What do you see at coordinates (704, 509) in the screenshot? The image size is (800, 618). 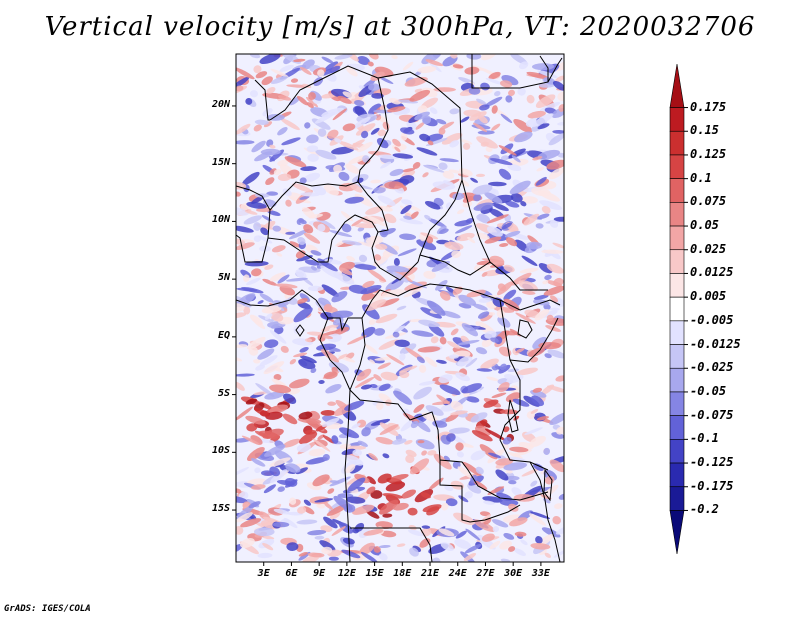 I see `colorbar-label: -0.2` at bounding box center [704, 509].